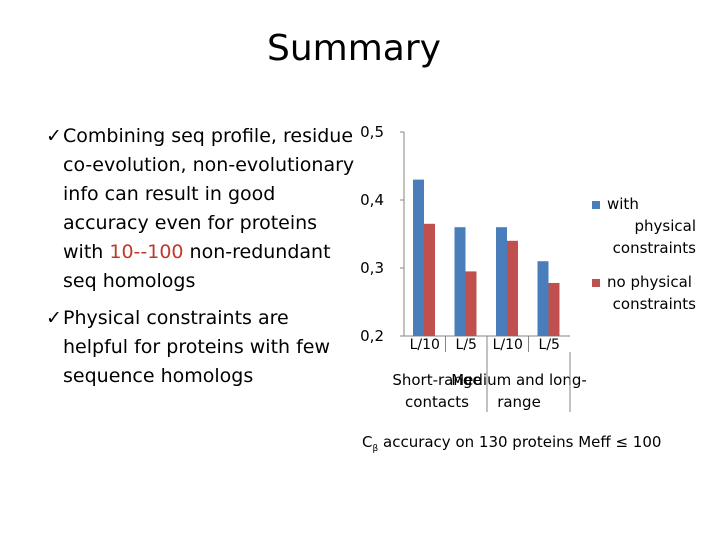 The width and height of the screenshot is (720, 540). Describe the element at coordinates (146, 252) in the screenshot. I see `bullet-highlight: 10--100` at that location.